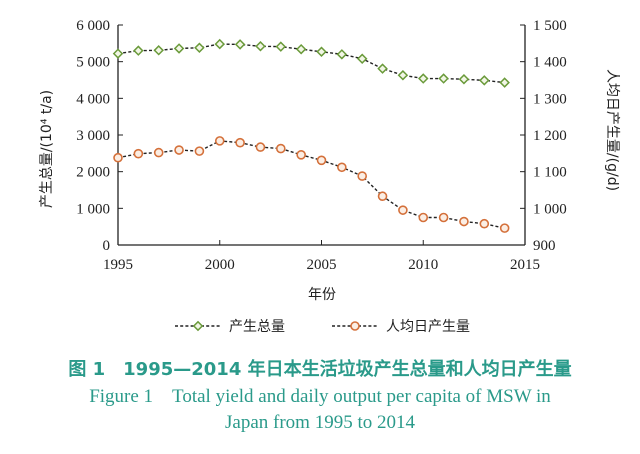 The width and height of the screenshot is (640, 454). Describe the element at coordinates (93, 136) in the screenshot. I see `left-tick-label: 3 000` at that location.